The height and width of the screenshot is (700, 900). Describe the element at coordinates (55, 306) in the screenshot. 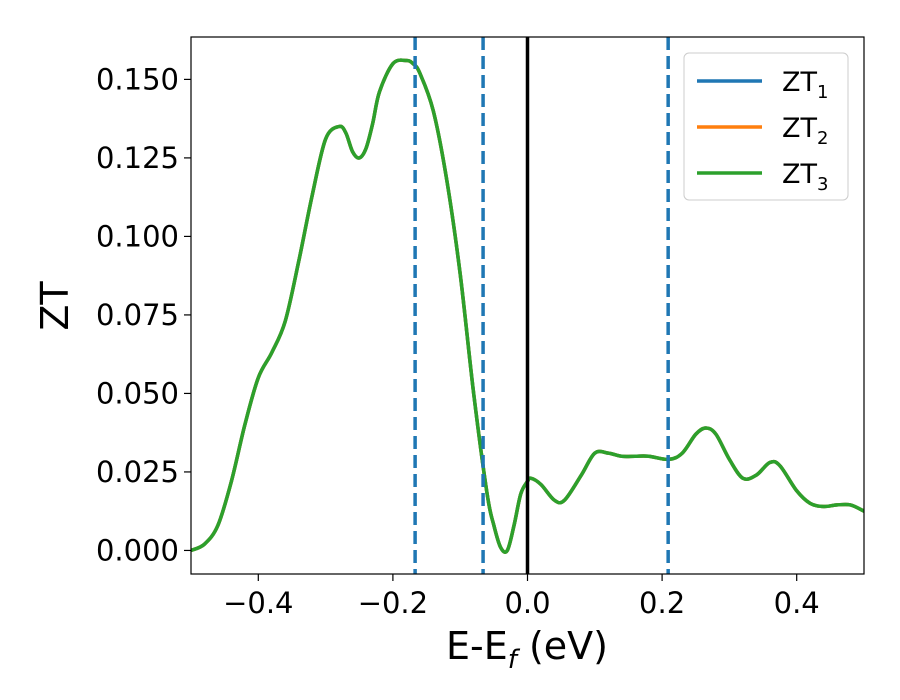

I see `y-axis-label: ZT` at that location.